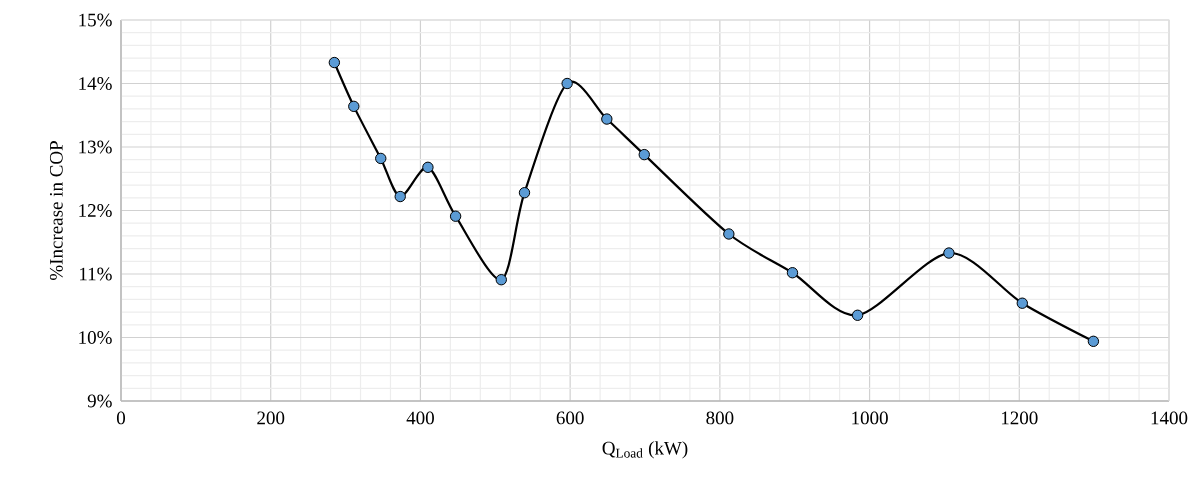 Image resolution: width=1200 pixels, height=489 pixels. Describe the element at coordinates (570, 418) in the screenshot. I see `x-tick-label: 600` at that location.